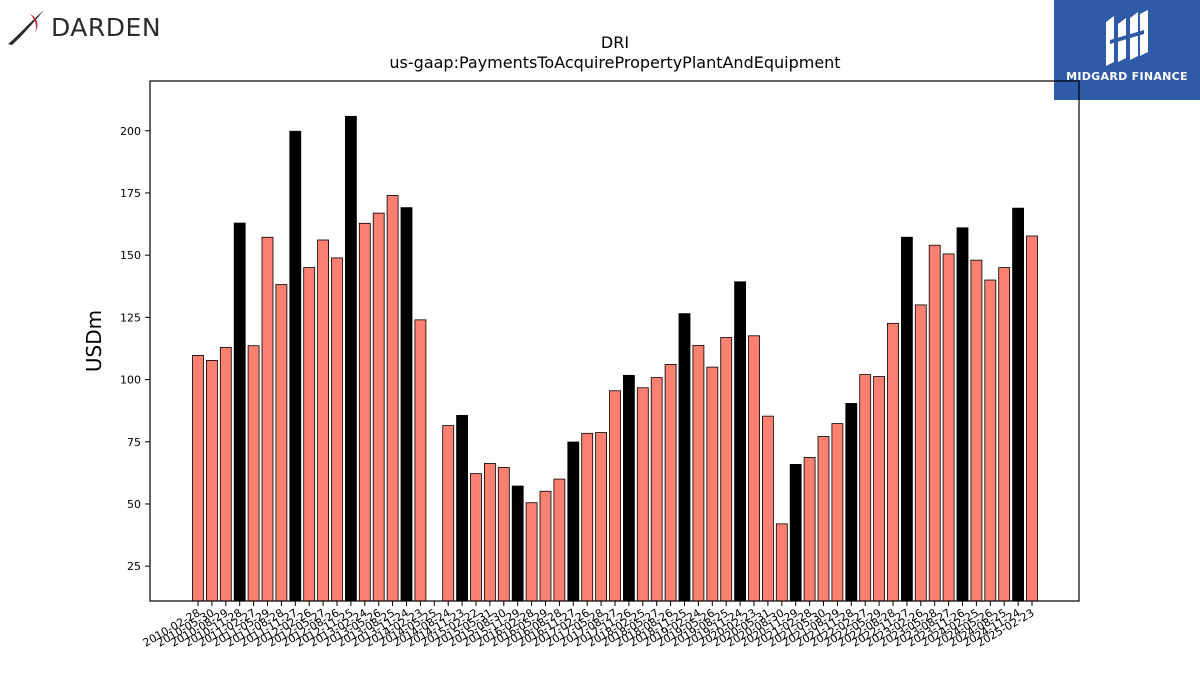 This screenshot has height=675, width=1200. I want to click on chart-title: DRI, so click(615, 42).